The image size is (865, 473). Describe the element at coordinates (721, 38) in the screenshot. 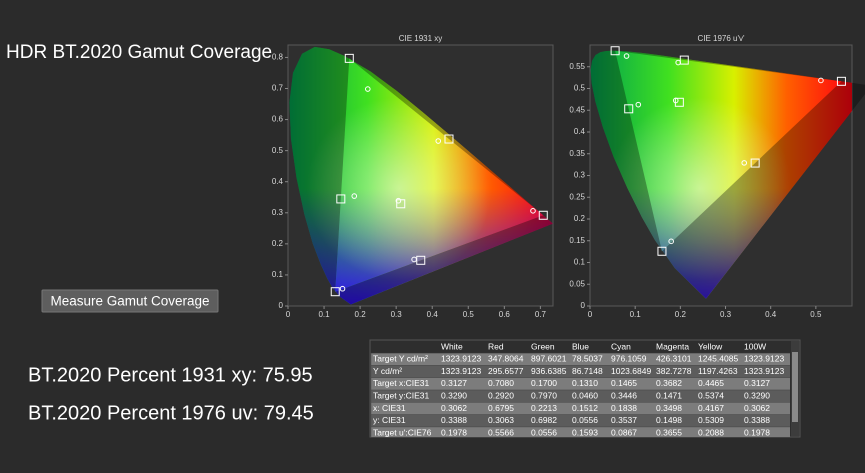

I see `chart-title: CIE 1976 u'v'` at that location.